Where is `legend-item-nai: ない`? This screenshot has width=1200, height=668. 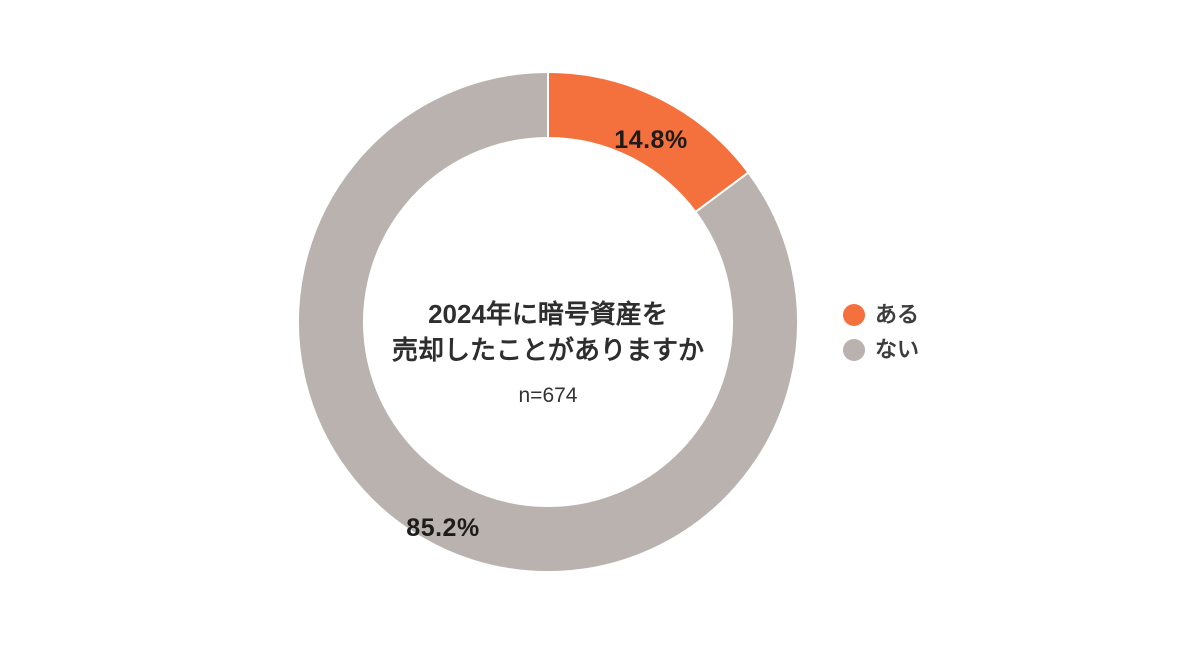
legend-item-nai: ない is located at coordinates (881, 350).